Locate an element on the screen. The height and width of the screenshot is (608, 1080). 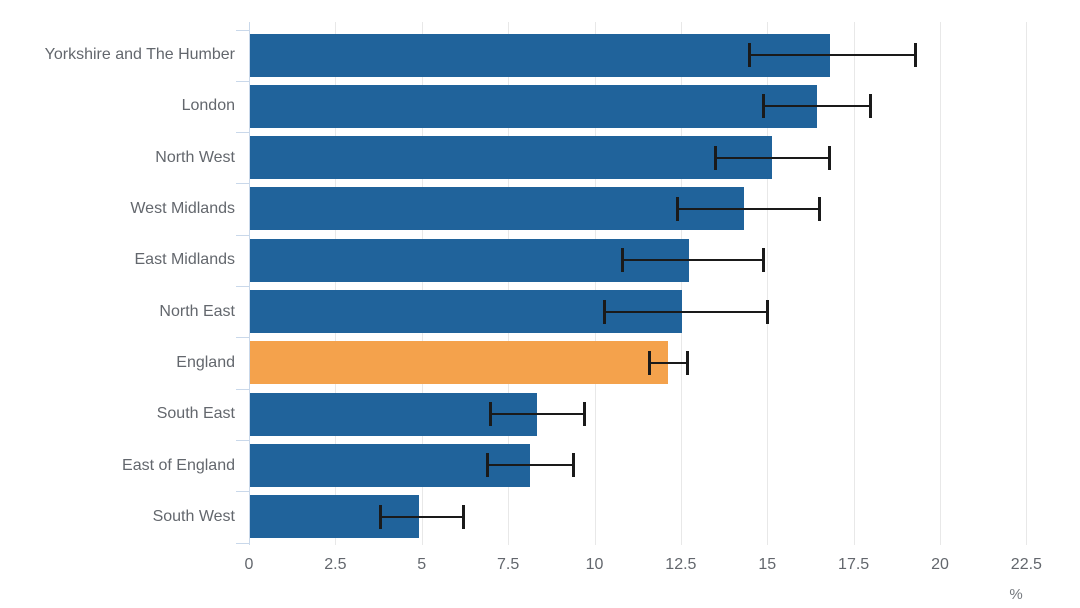
bar-south-east is located at coordinates (393, 414).